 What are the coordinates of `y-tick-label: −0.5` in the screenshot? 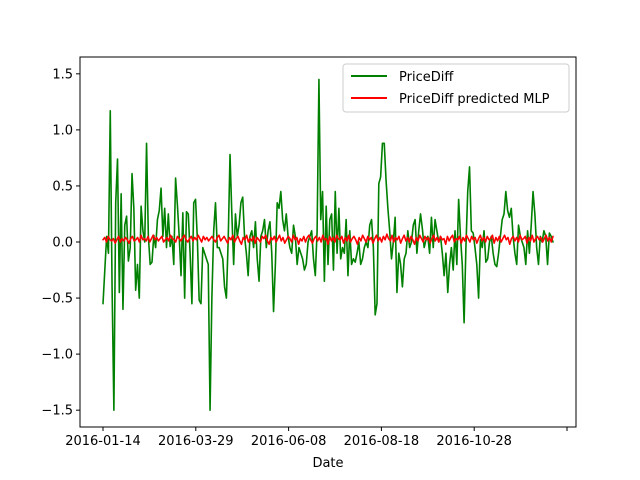 It's located at (57, 299).